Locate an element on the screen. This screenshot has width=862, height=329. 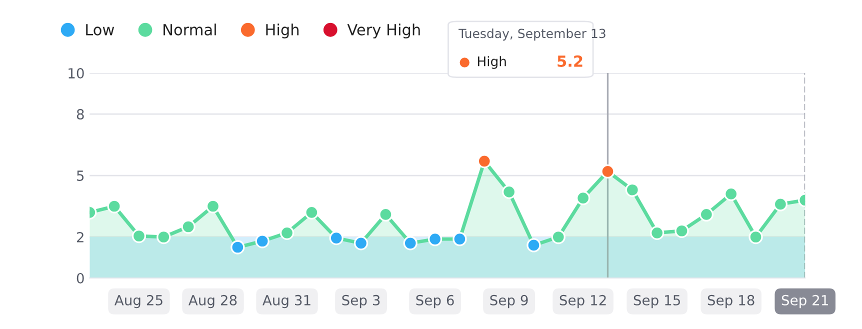
legend-label: Very High is located at coordinates (383, 31).